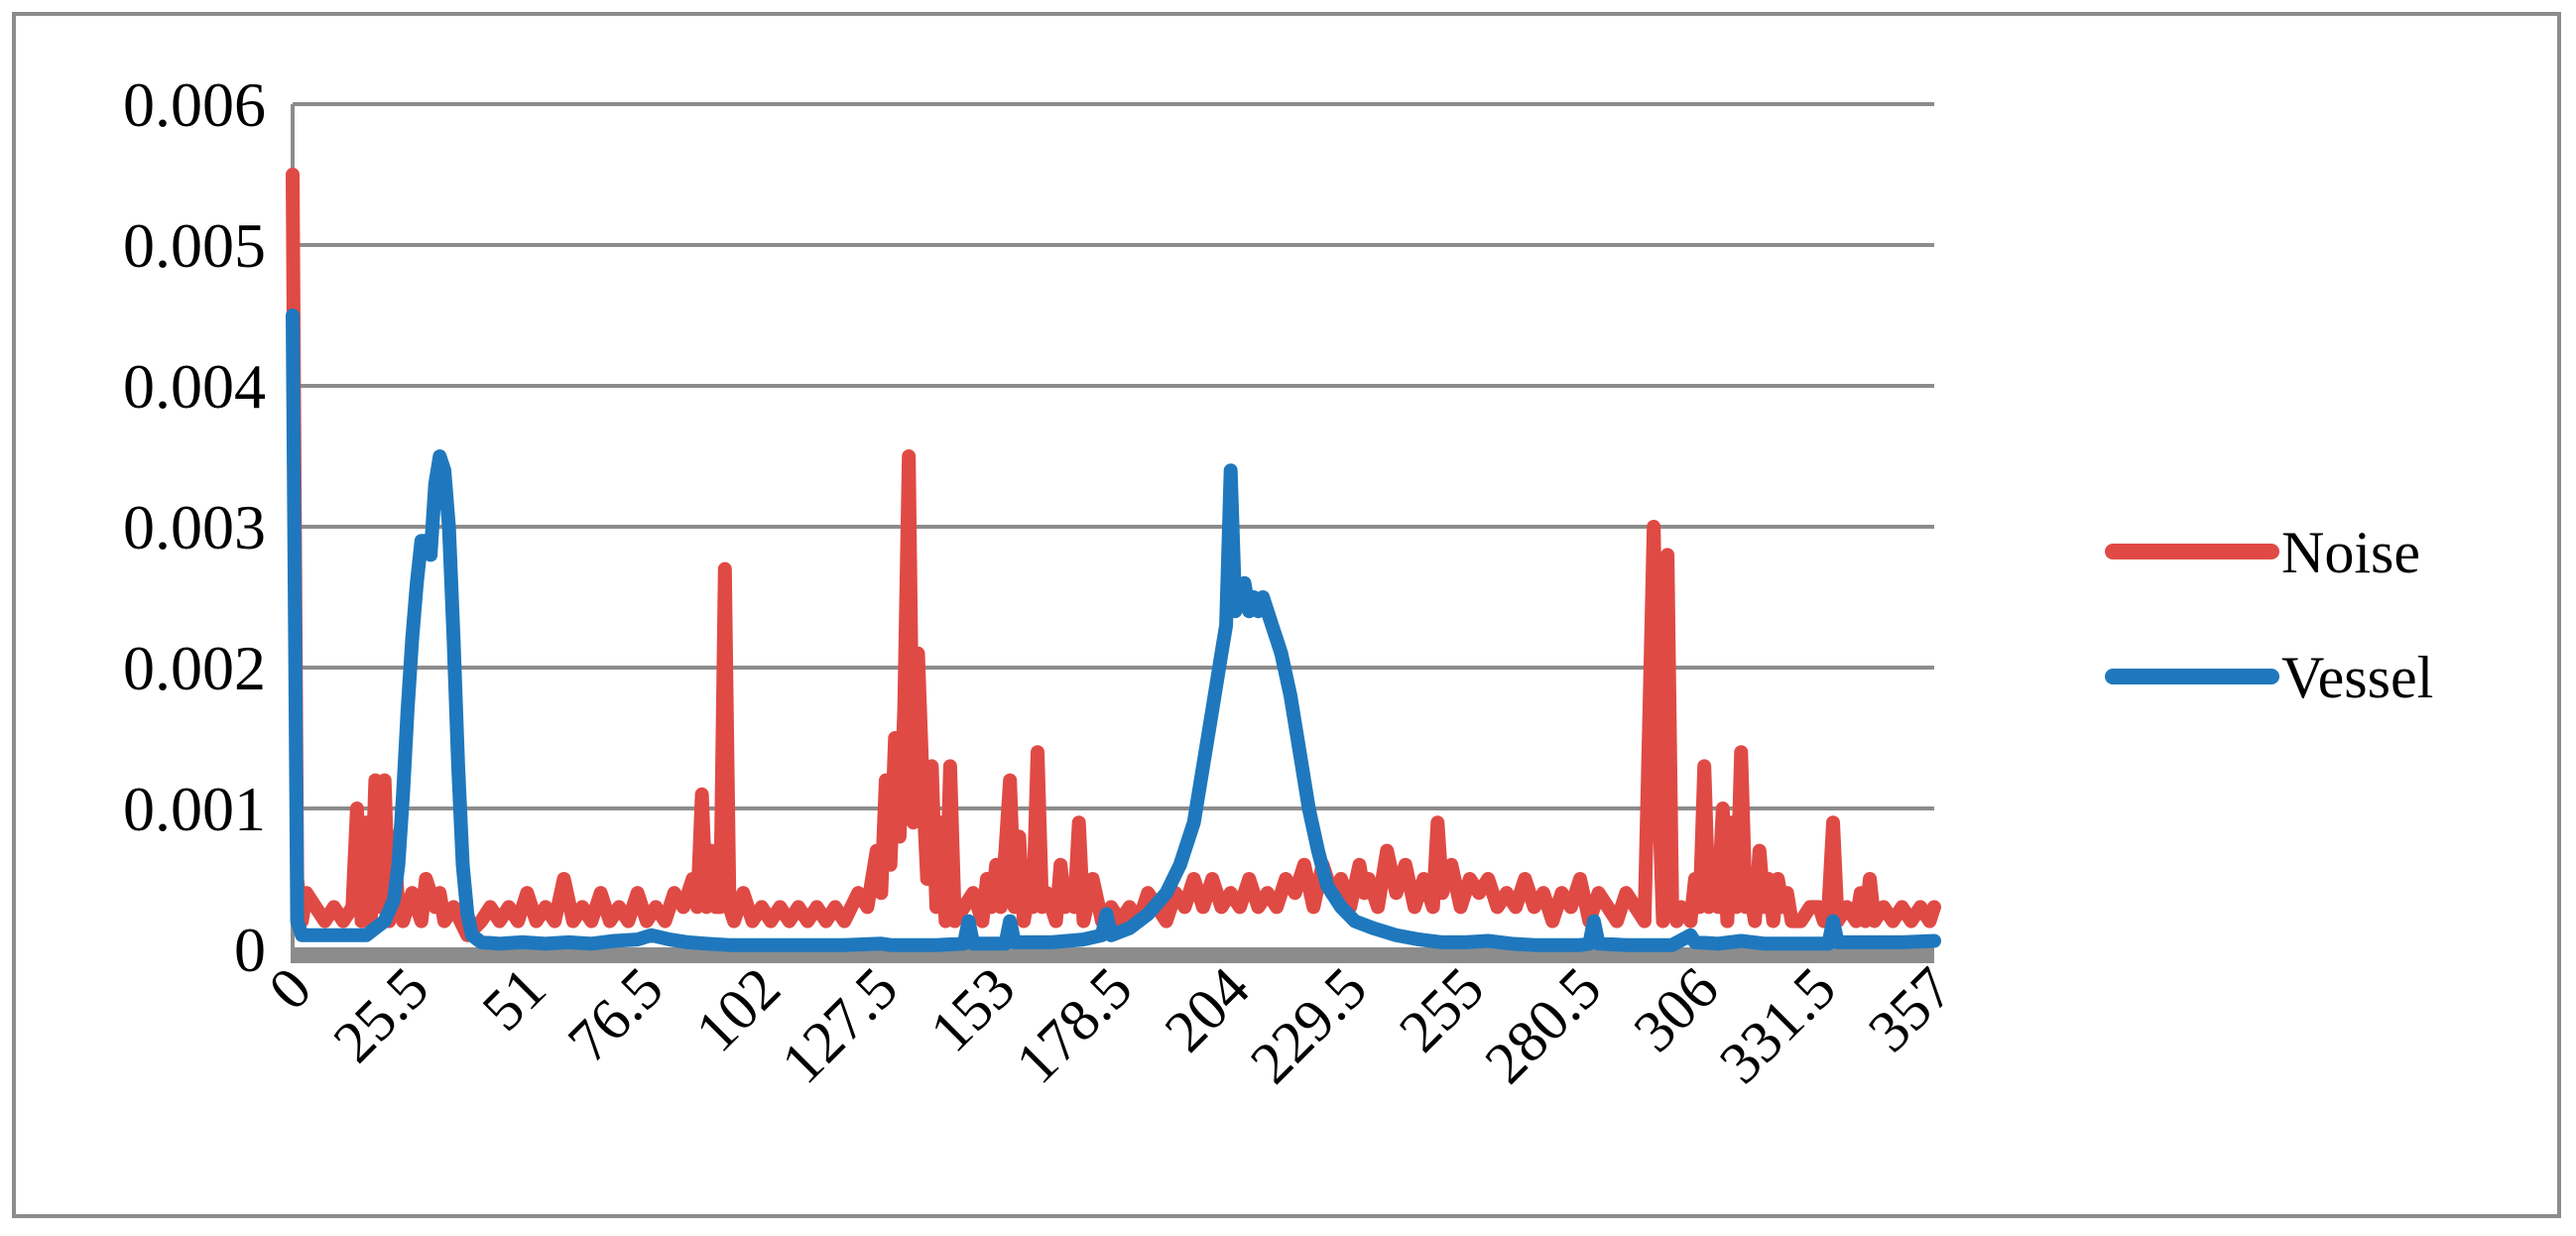  What do you see at coordinates (194, 245) in the screenshot?
I see `y-tick-label: 0.005` at bounding box center [194, 245].